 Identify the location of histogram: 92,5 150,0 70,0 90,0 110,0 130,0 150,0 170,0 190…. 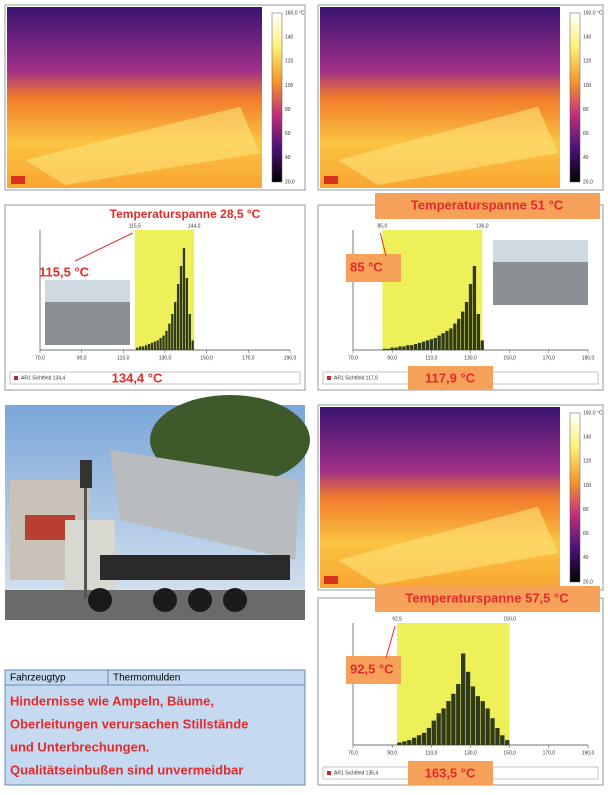
(460, 686).